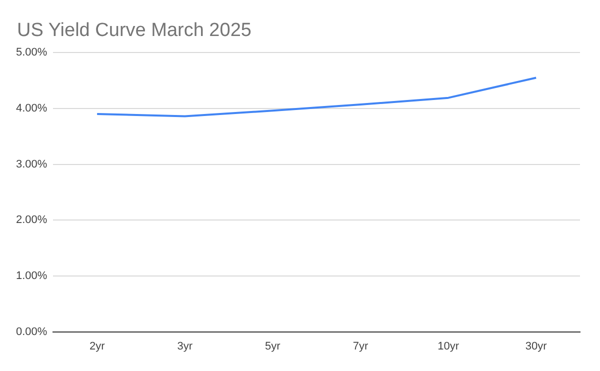  What do you see at coordinates (449, 346) in the screenshot?
I see `x-tick-label: 10yr` at bounding box center [449, 346].